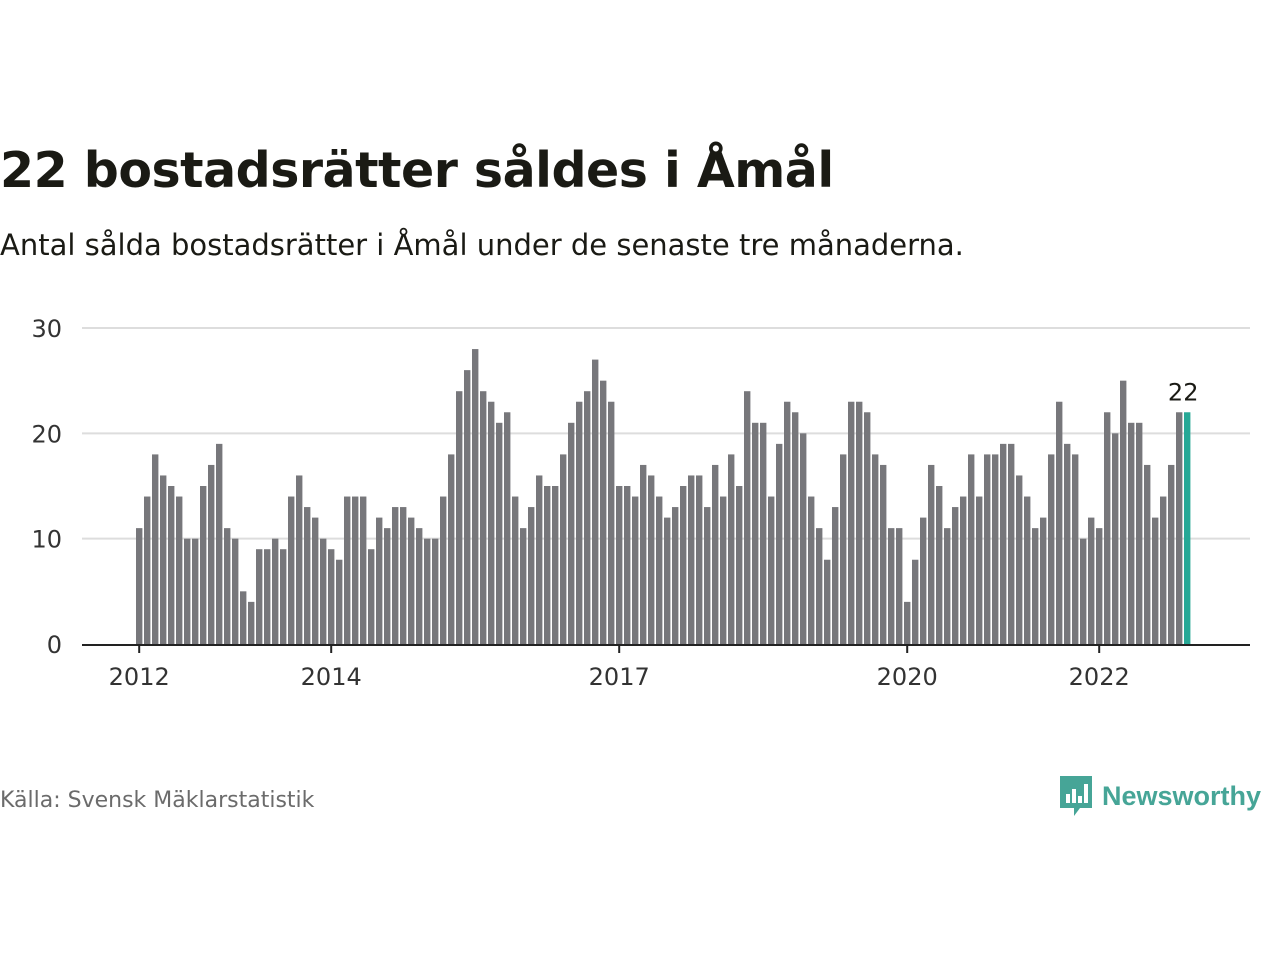 The height and width of the screenshot is (960, 1280). What do you see at coordinates (139, 677) in the screenshot?
I see `x-tick-label: 2012` at bounding box center [139, 677].